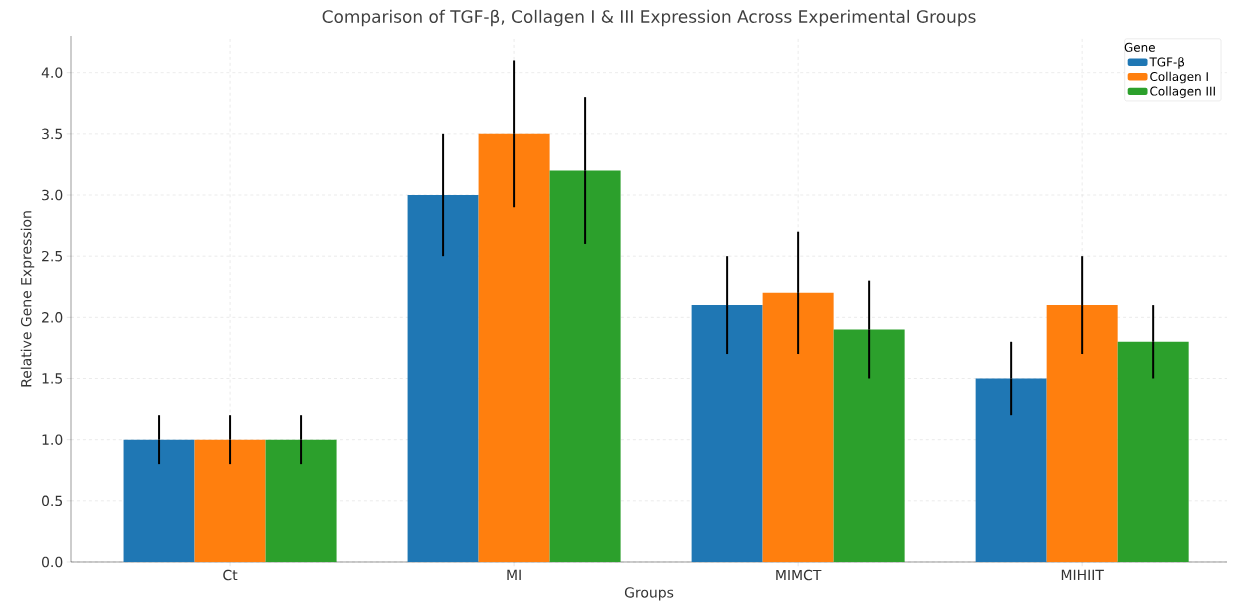 Image resolution: width=1241 pixels, height=609 pixels. Describe the element at coordinates (52, 317) in the screenshot. I see `y-tick-label: 2.0` at that location.